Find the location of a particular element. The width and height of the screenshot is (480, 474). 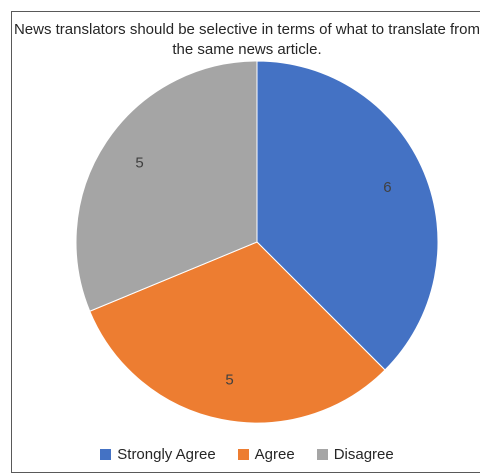

data-label-agree: 5 is located at coordinates (229, 379).